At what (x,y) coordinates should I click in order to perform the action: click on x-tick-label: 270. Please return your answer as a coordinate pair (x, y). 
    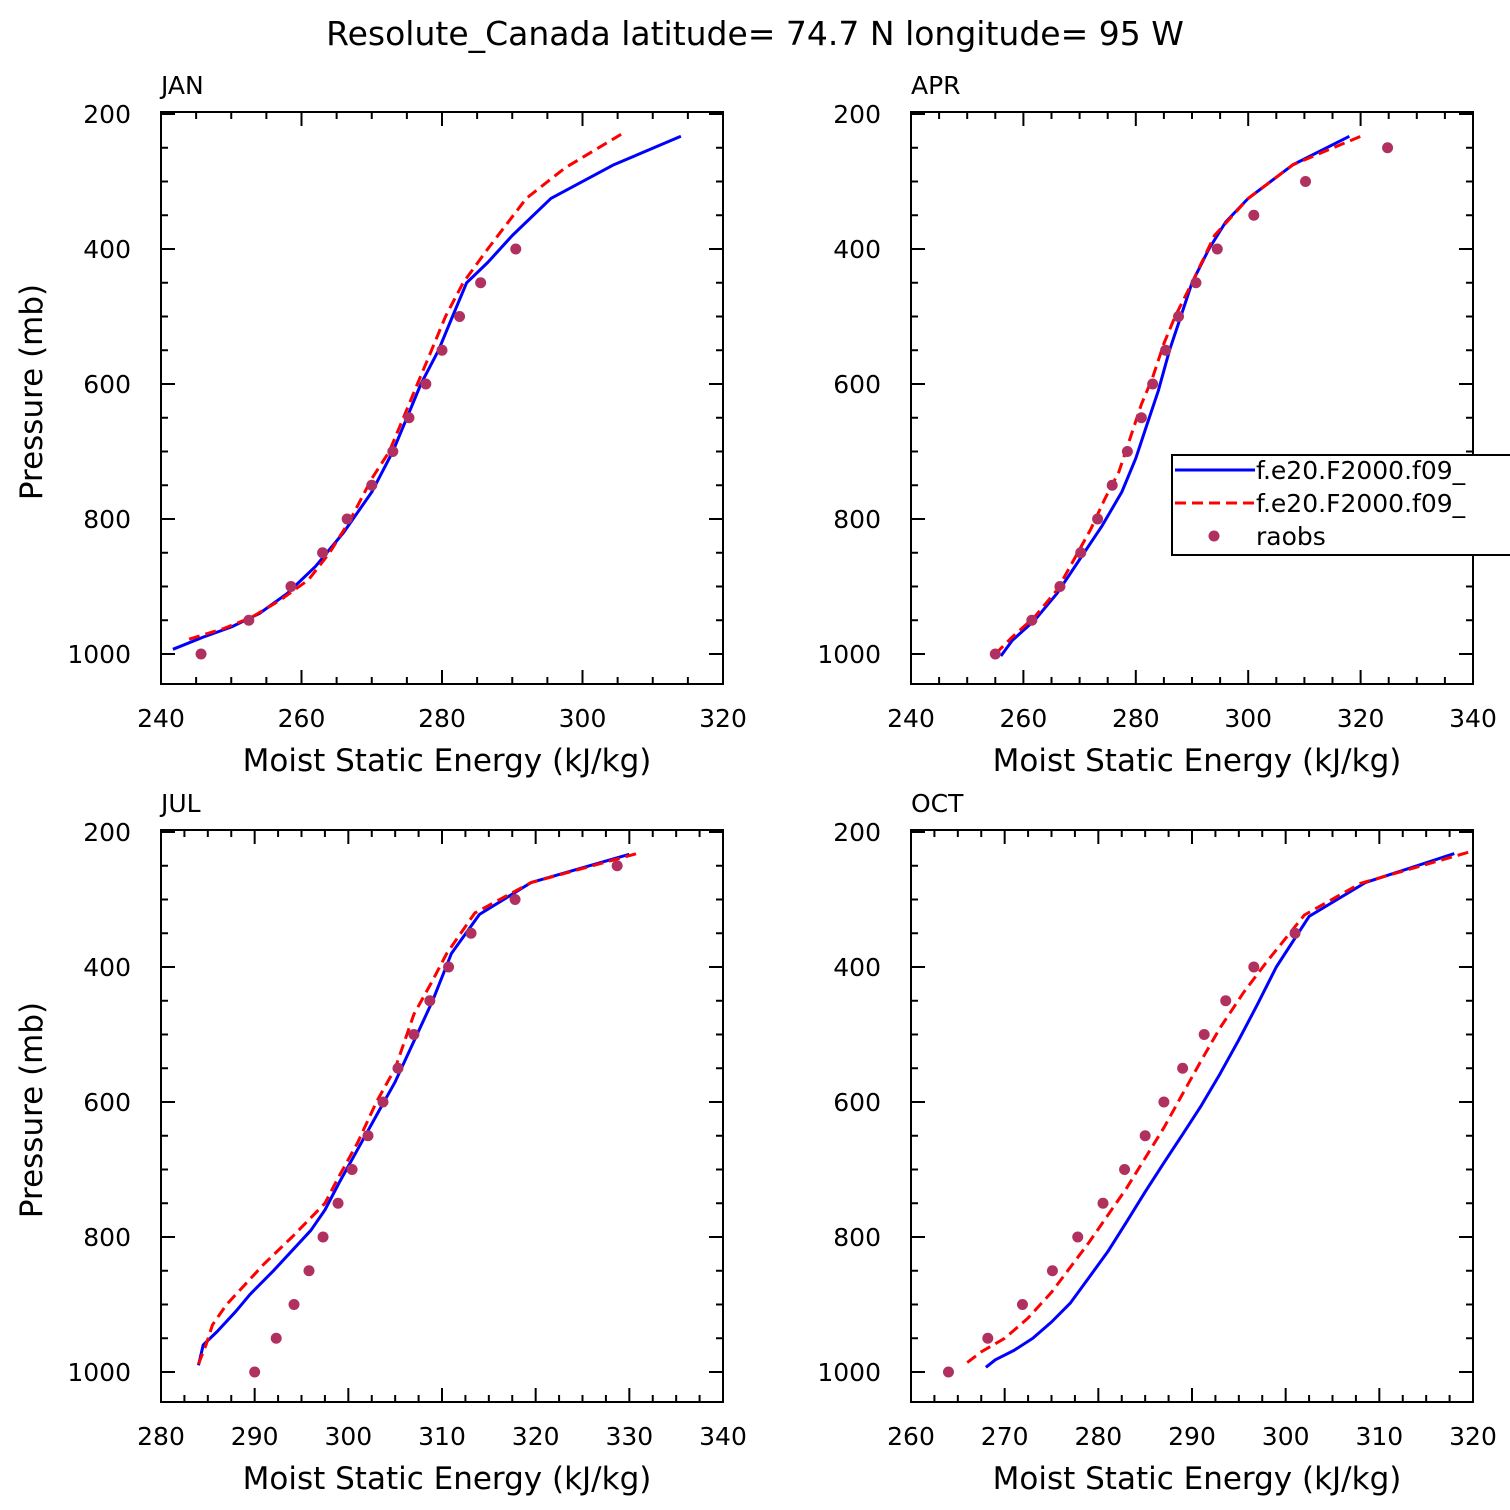
    Looking at the image, I should click on (1005, 1436).